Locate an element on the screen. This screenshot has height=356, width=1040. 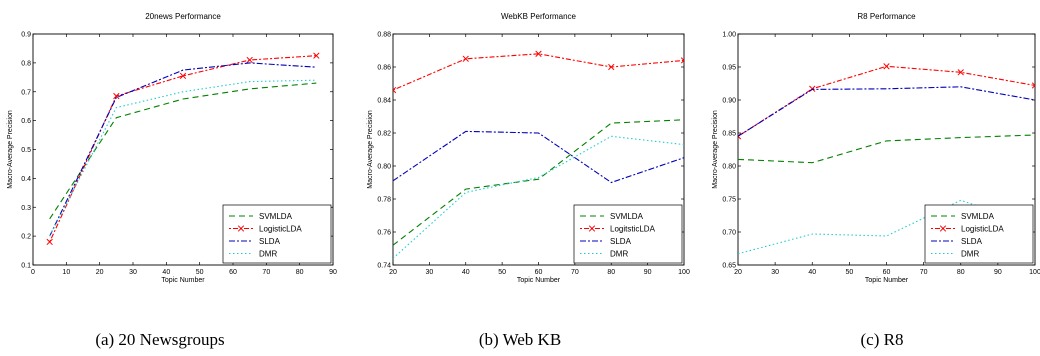
y-tick-label: 1.00 is located at coordinates (729, 35).